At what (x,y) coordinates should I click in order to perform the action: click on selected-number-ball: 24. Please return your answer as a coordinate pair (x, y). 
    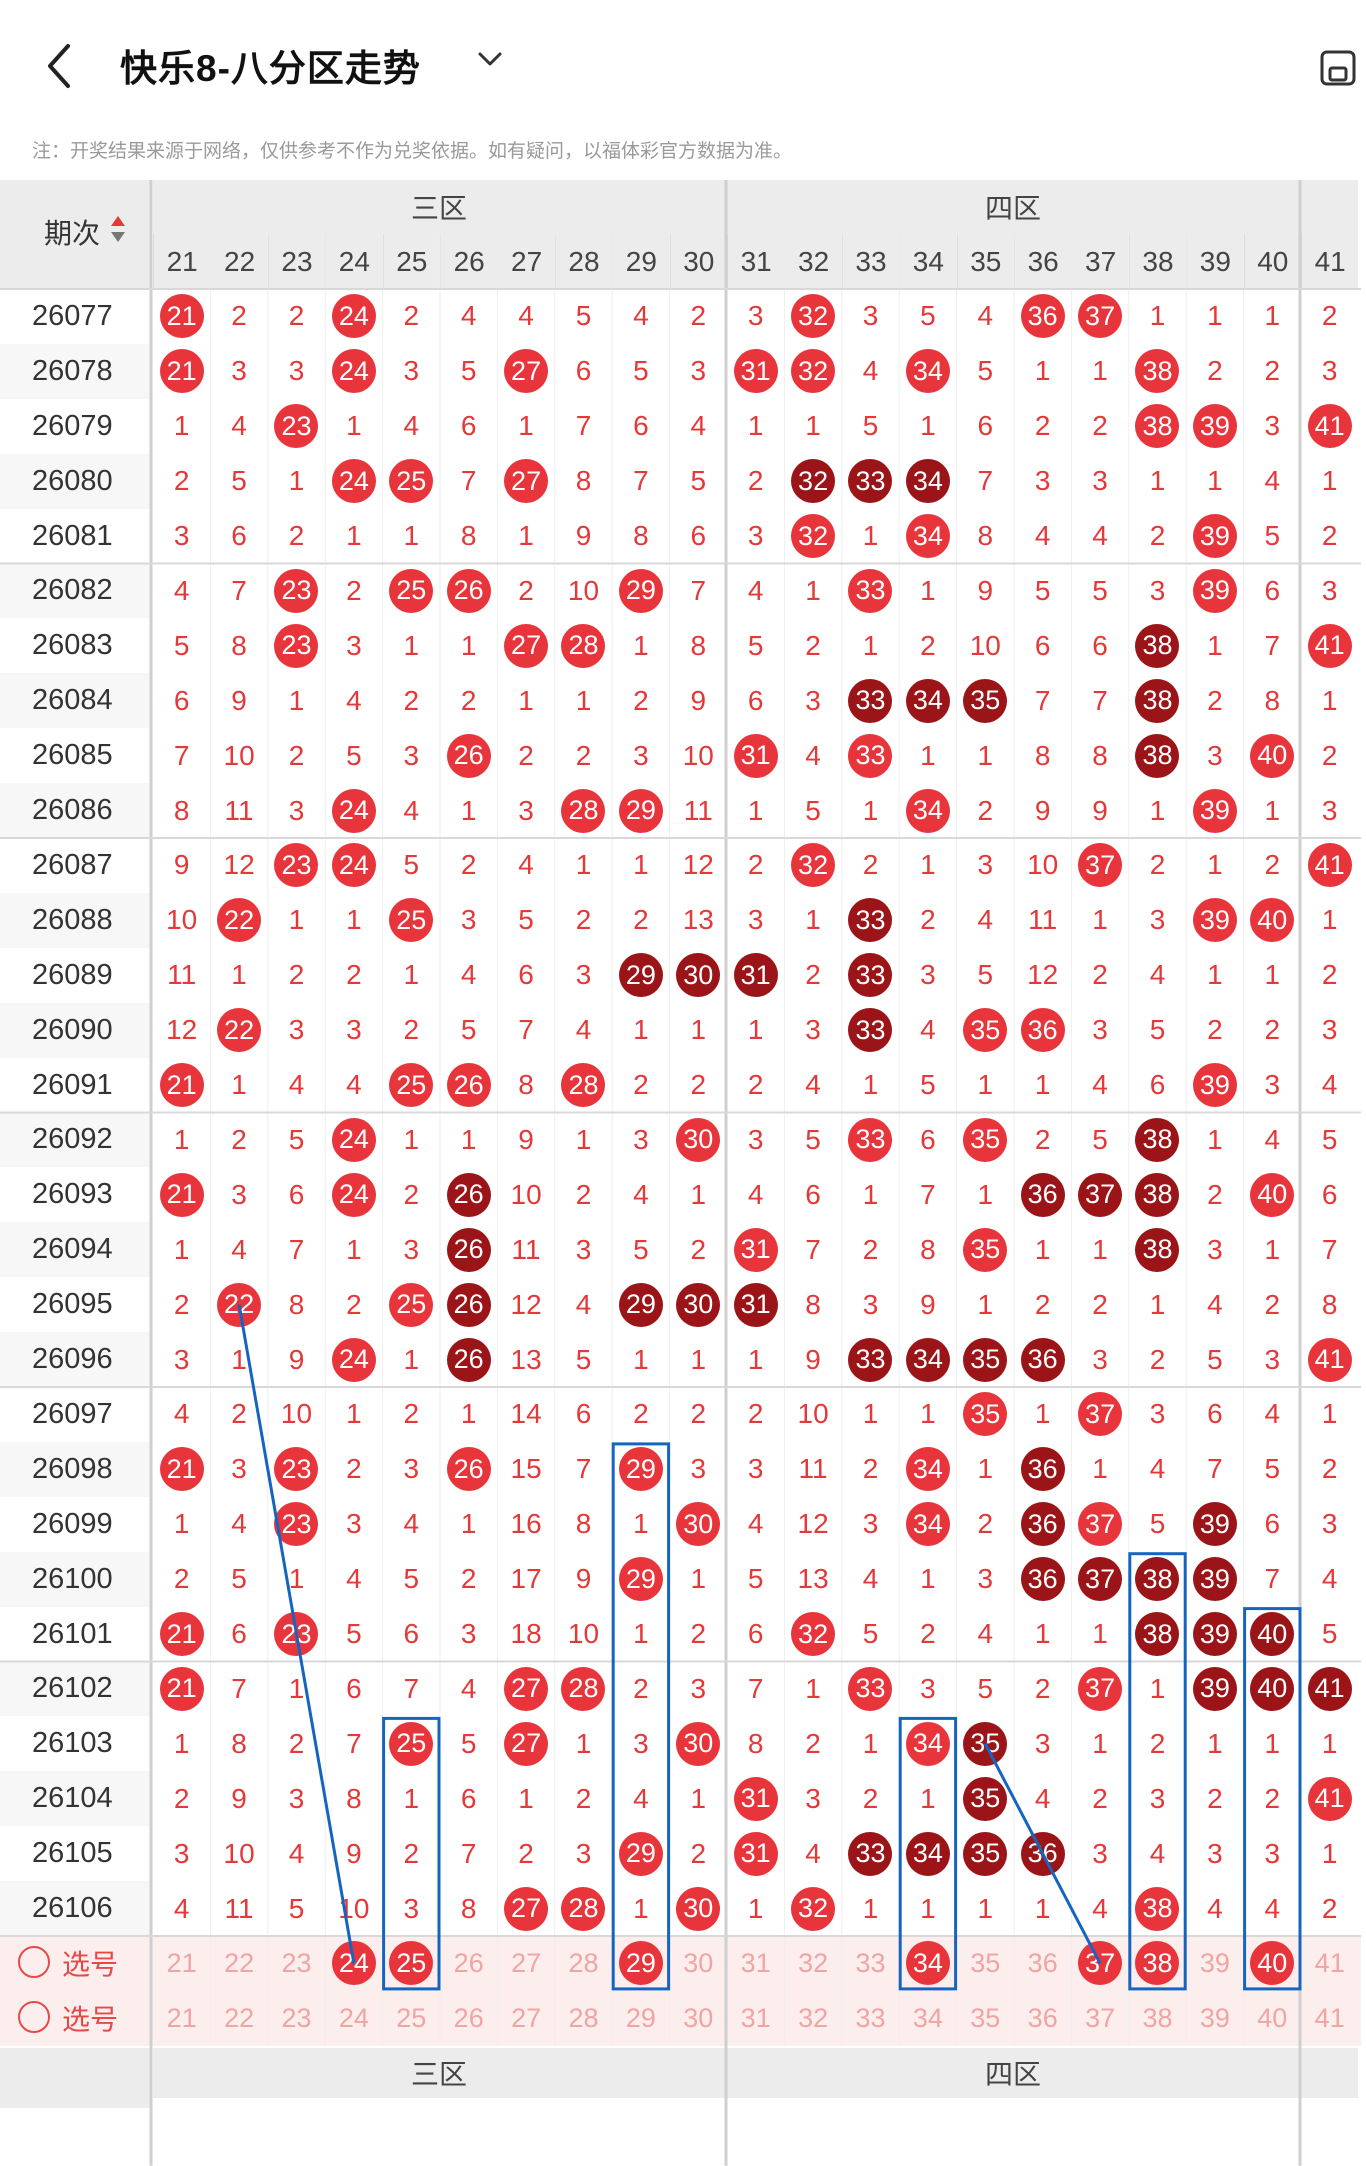
    Looking at the image, I should click on (353, 1963).